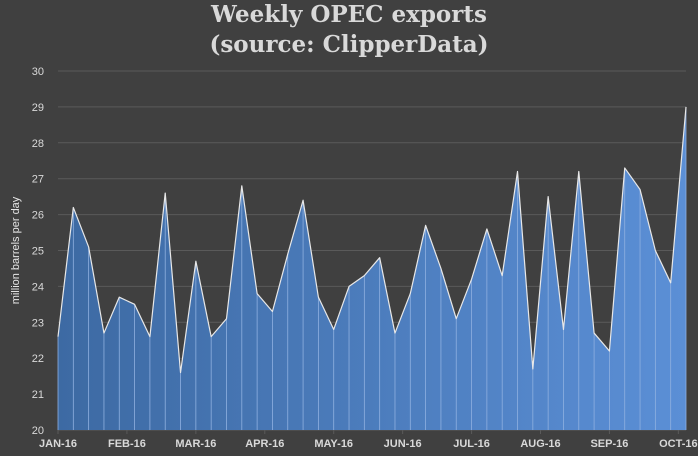 This screenshot has height=456, width=698. I want to click on x-tick-label: APR-16, so click(264, 444).